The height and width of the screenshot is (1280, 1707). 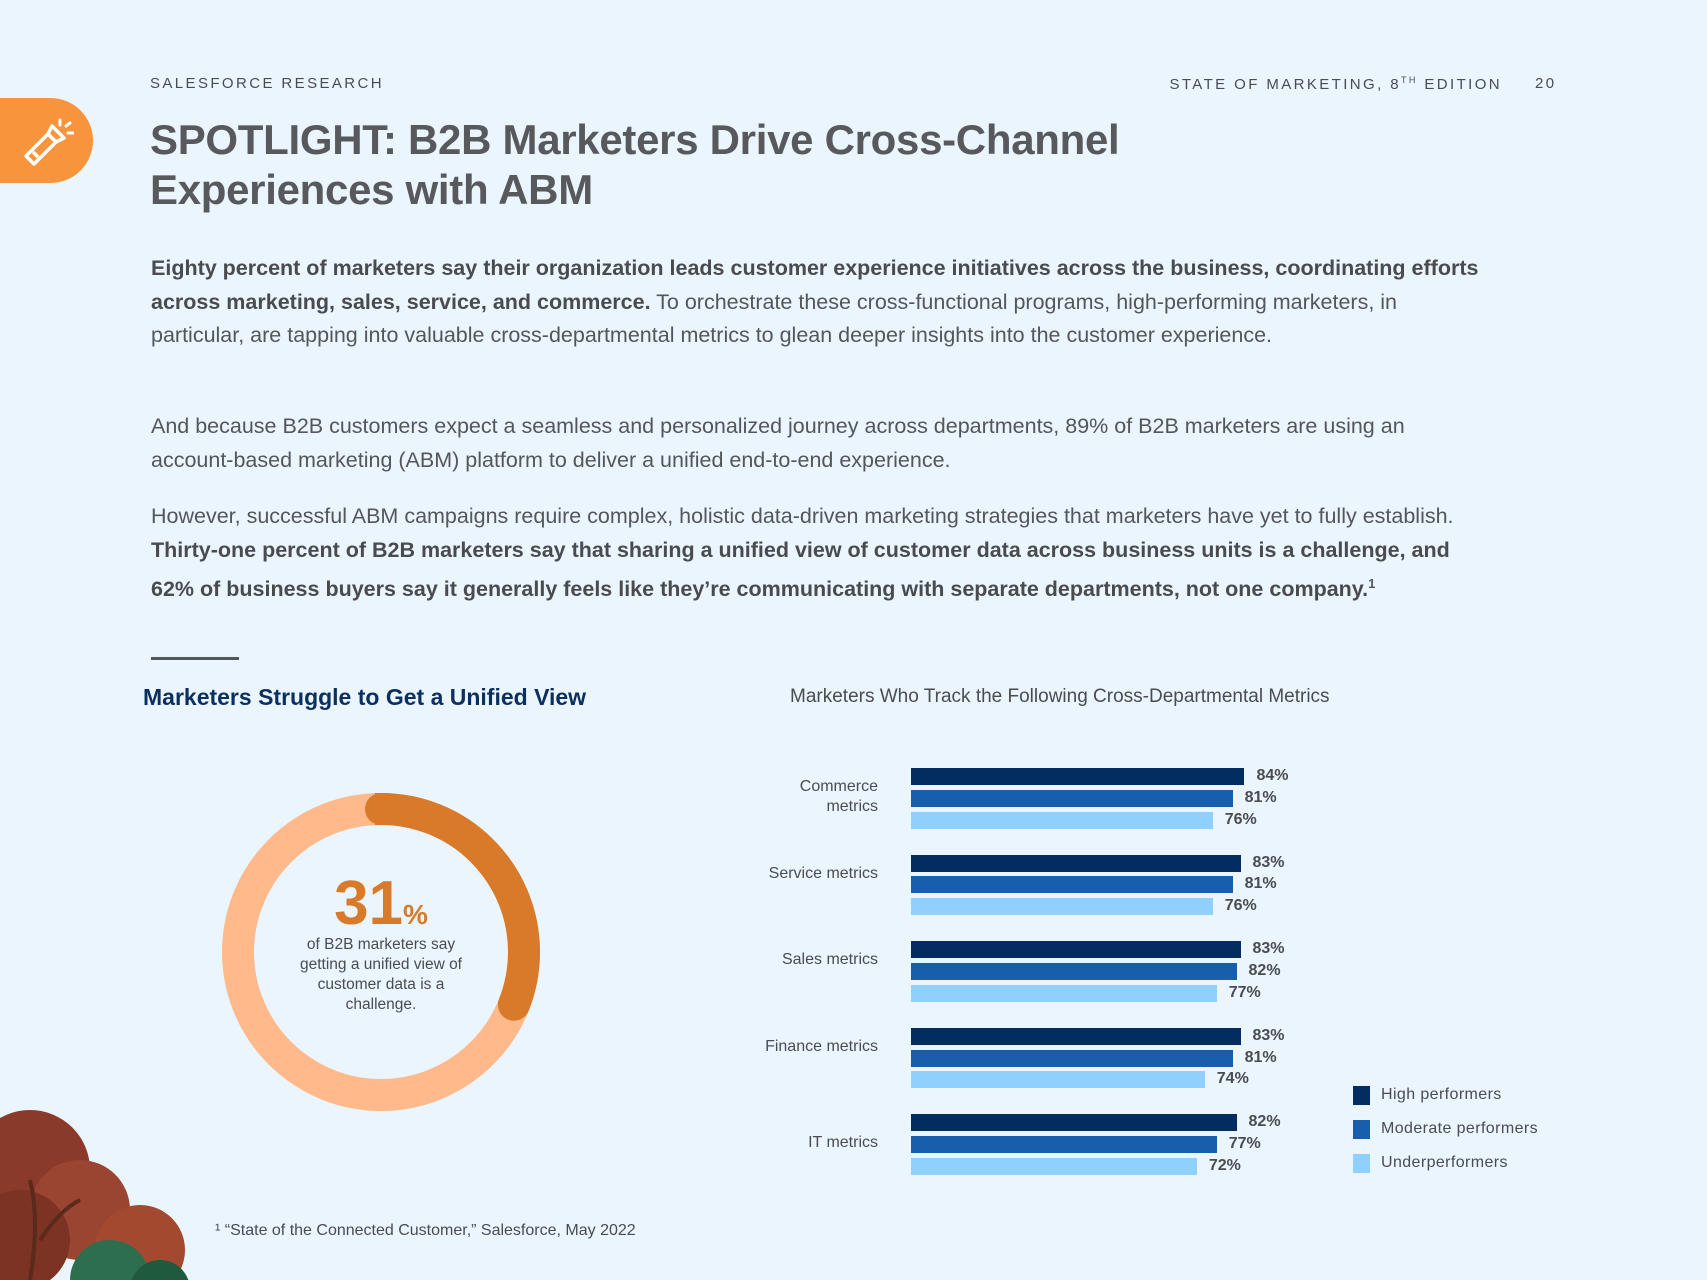 What do you see at coordinates (94, 1195) in the screenshot?
I see `tree-illustration` at bounding box center [94, 1195].